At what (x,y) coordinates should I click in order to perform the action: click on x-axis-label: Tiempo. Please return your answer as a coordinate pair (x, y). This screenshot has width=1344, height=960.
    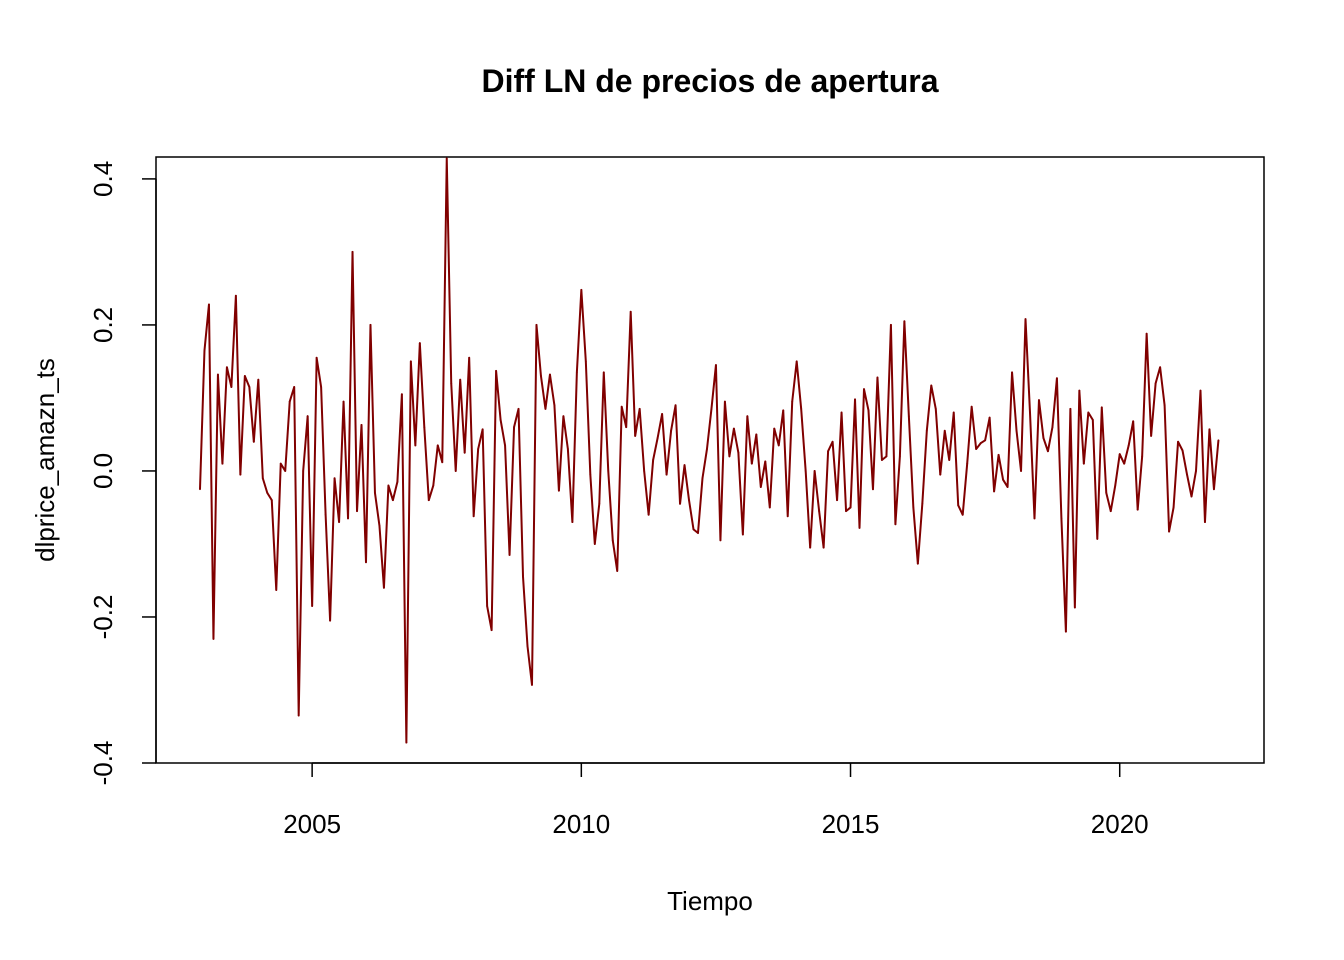
    Looking at the image, I should click on (710, 901).